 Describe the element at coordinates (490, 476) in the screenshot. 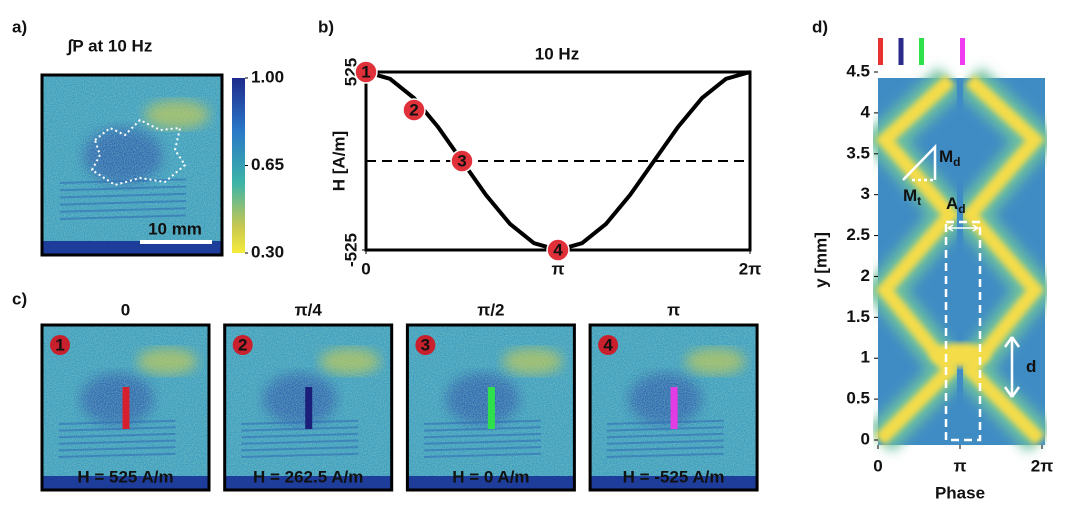

I see `frame-label: H = 0 A/m` at that location.